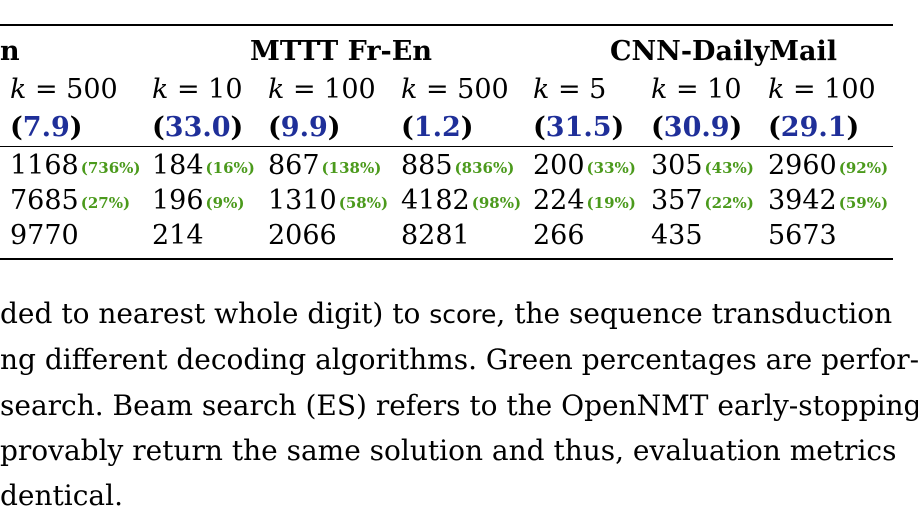 The height and width of the screenshot is (517, 918). Describe the element at coordinates (584, 165) in the screenshot. I see `table-cell: 200 (33%)` at that location.